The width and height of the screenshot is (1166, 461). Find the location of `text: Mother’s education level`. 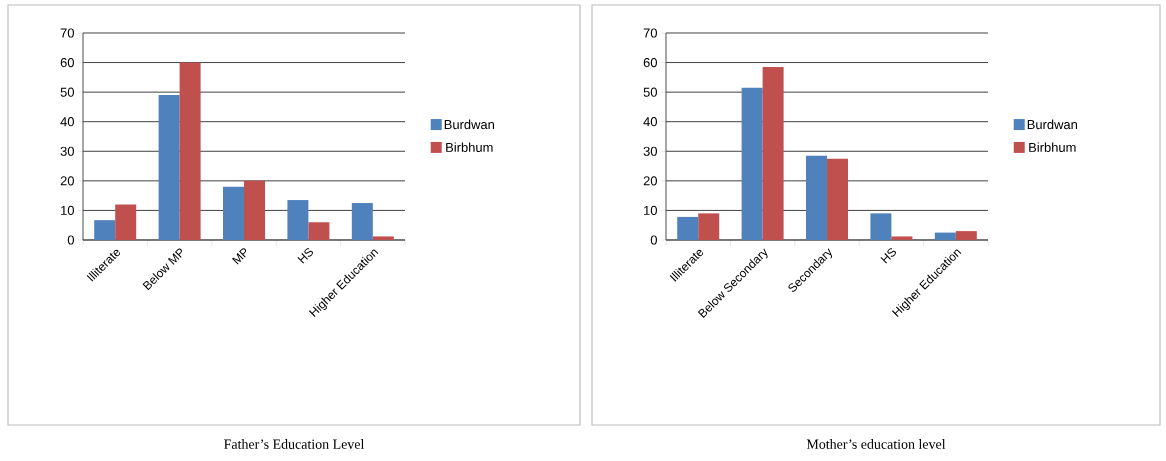

text: Mother’s education level is located at coordinates (876, 444).